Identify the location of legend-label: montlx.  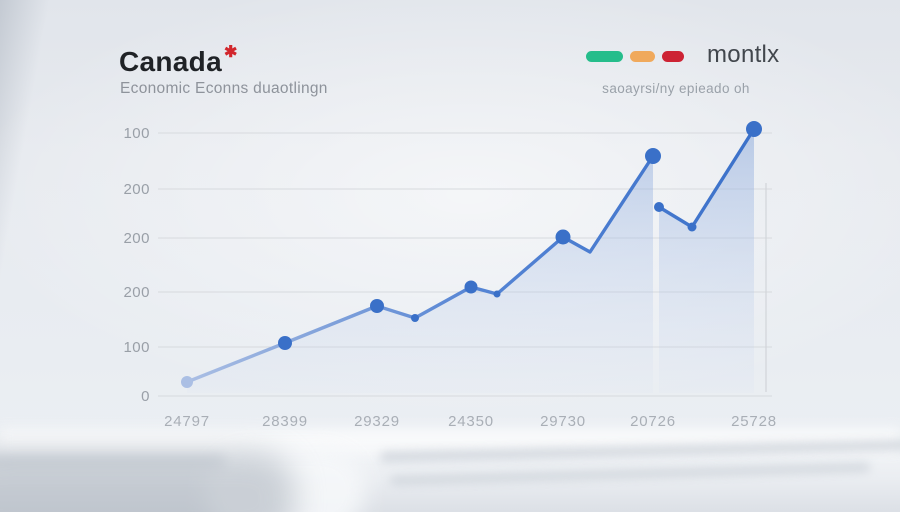
(743, 54).